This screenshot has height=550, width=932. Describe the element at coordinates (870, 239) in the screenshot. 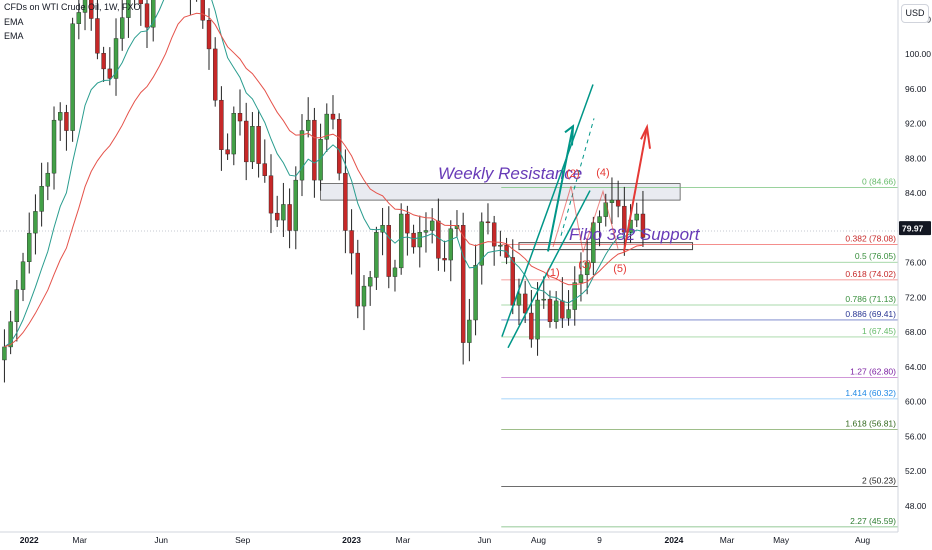

I see `fib-level-label: 0.382 (78.08)` at that location.